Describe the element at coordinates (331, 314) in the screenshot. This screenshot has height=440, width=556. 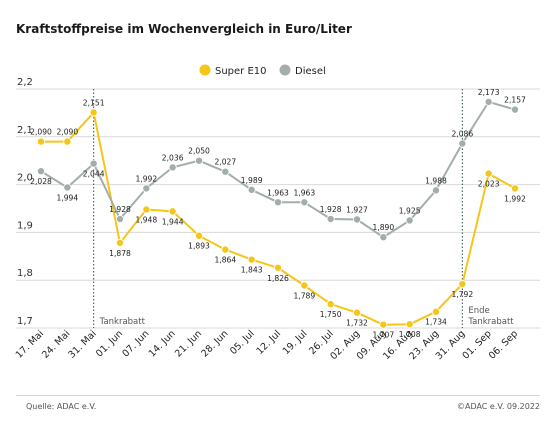
I see `data-label: 1,750` at that location.